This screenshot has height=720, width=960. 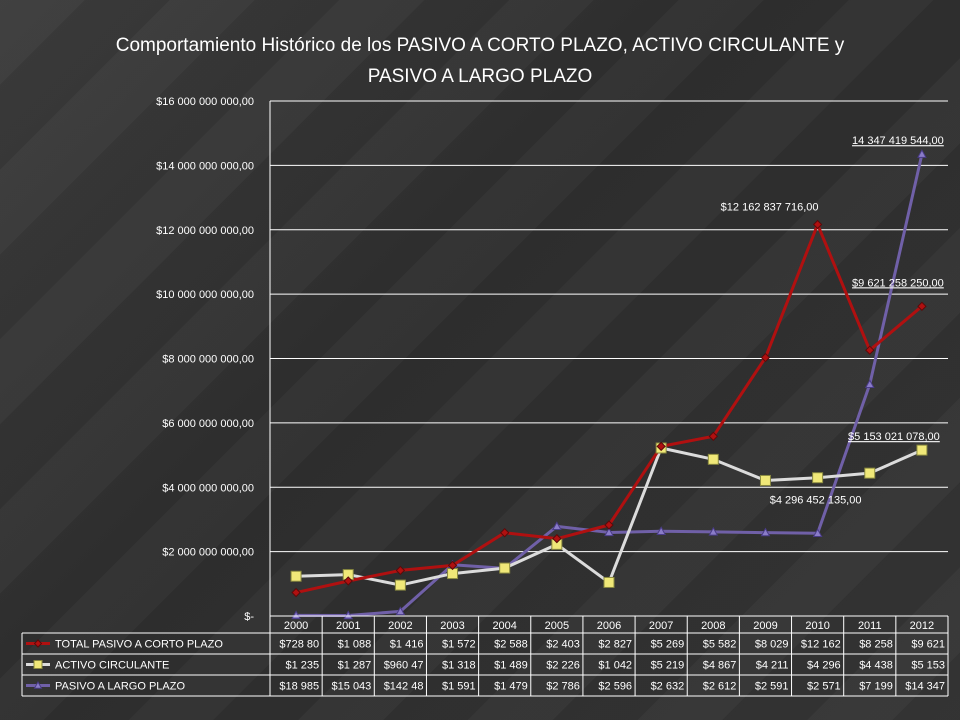 What do you see at coordinates (120, 687) in the screenshot?
I see `legend-label: PASIVO A LARGO PLAZO` at bounding box center [120, 687].